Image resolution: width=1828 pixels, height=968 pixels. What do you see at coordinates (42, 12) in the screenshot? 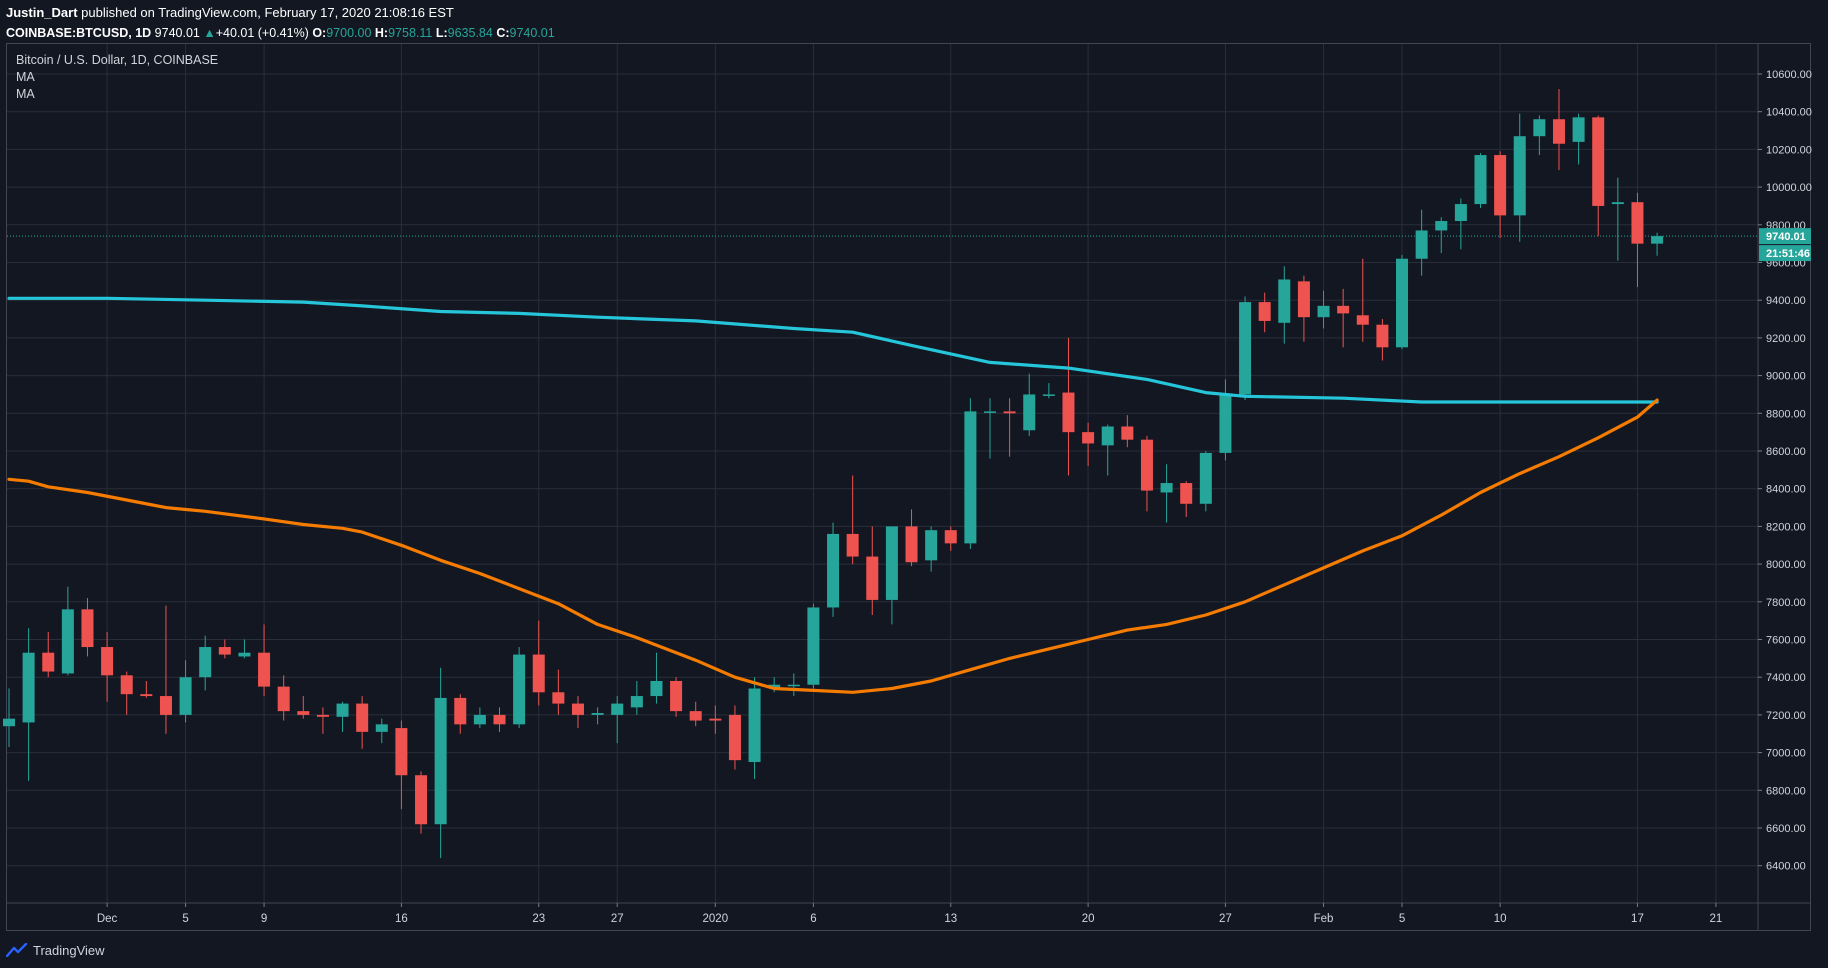
I see `author-name: Justin_Dart` at bounding box center [42, 12].